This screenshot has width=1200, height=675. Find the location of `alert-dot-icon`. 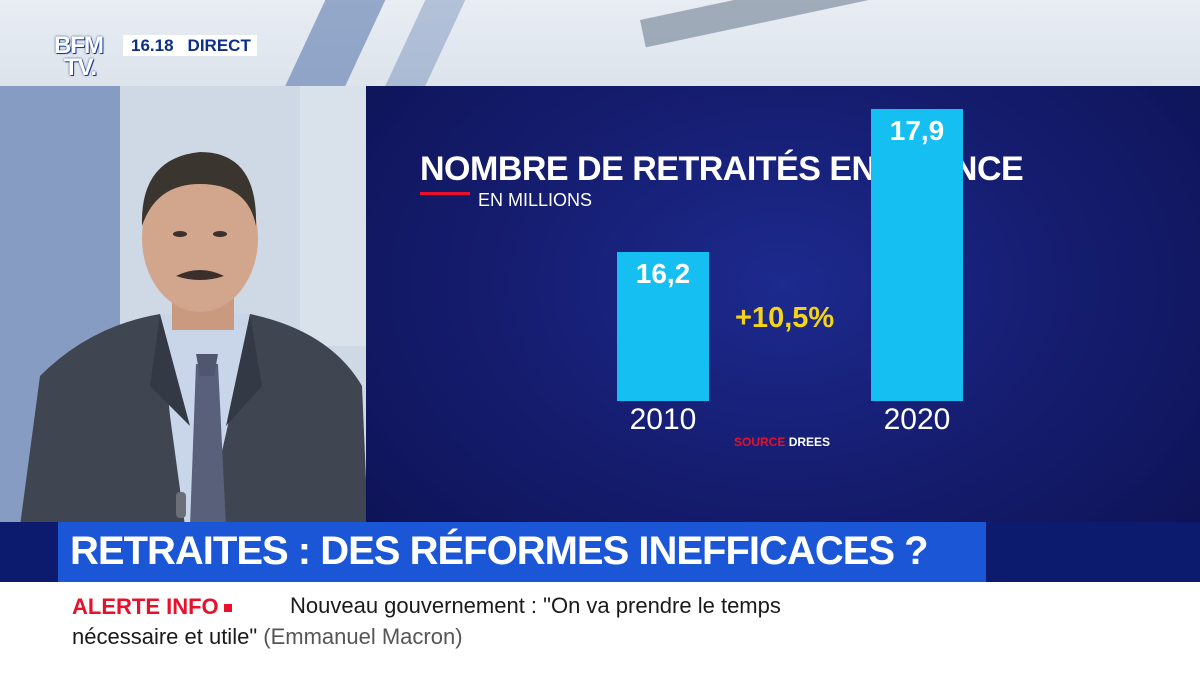

alert-dot-icon is located at coordinates (227, 608).